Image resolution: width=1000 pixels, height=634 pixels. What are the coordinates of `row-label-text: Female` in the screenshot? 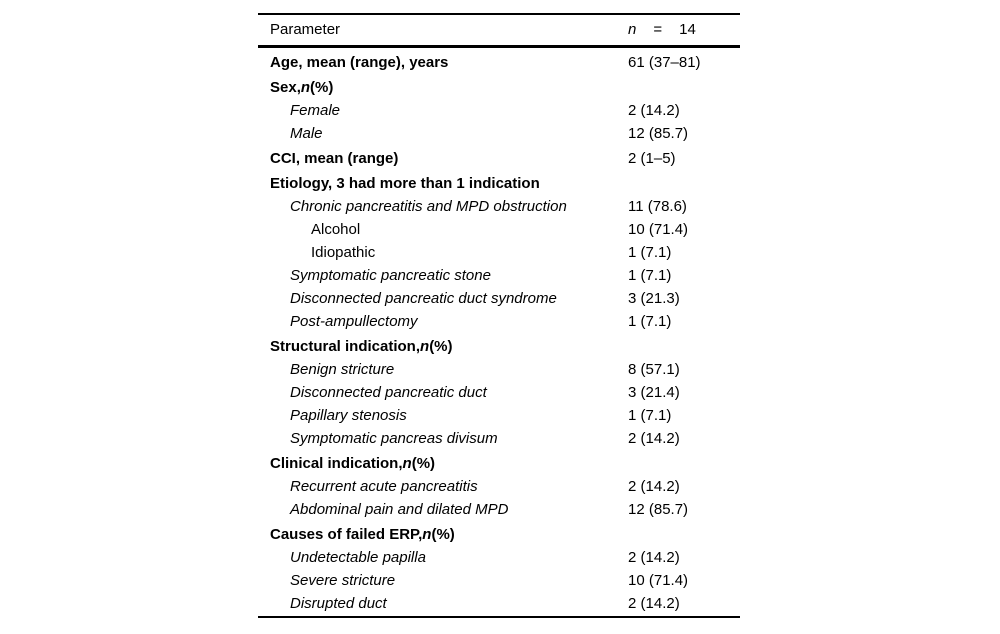 It's located at (315, 110).